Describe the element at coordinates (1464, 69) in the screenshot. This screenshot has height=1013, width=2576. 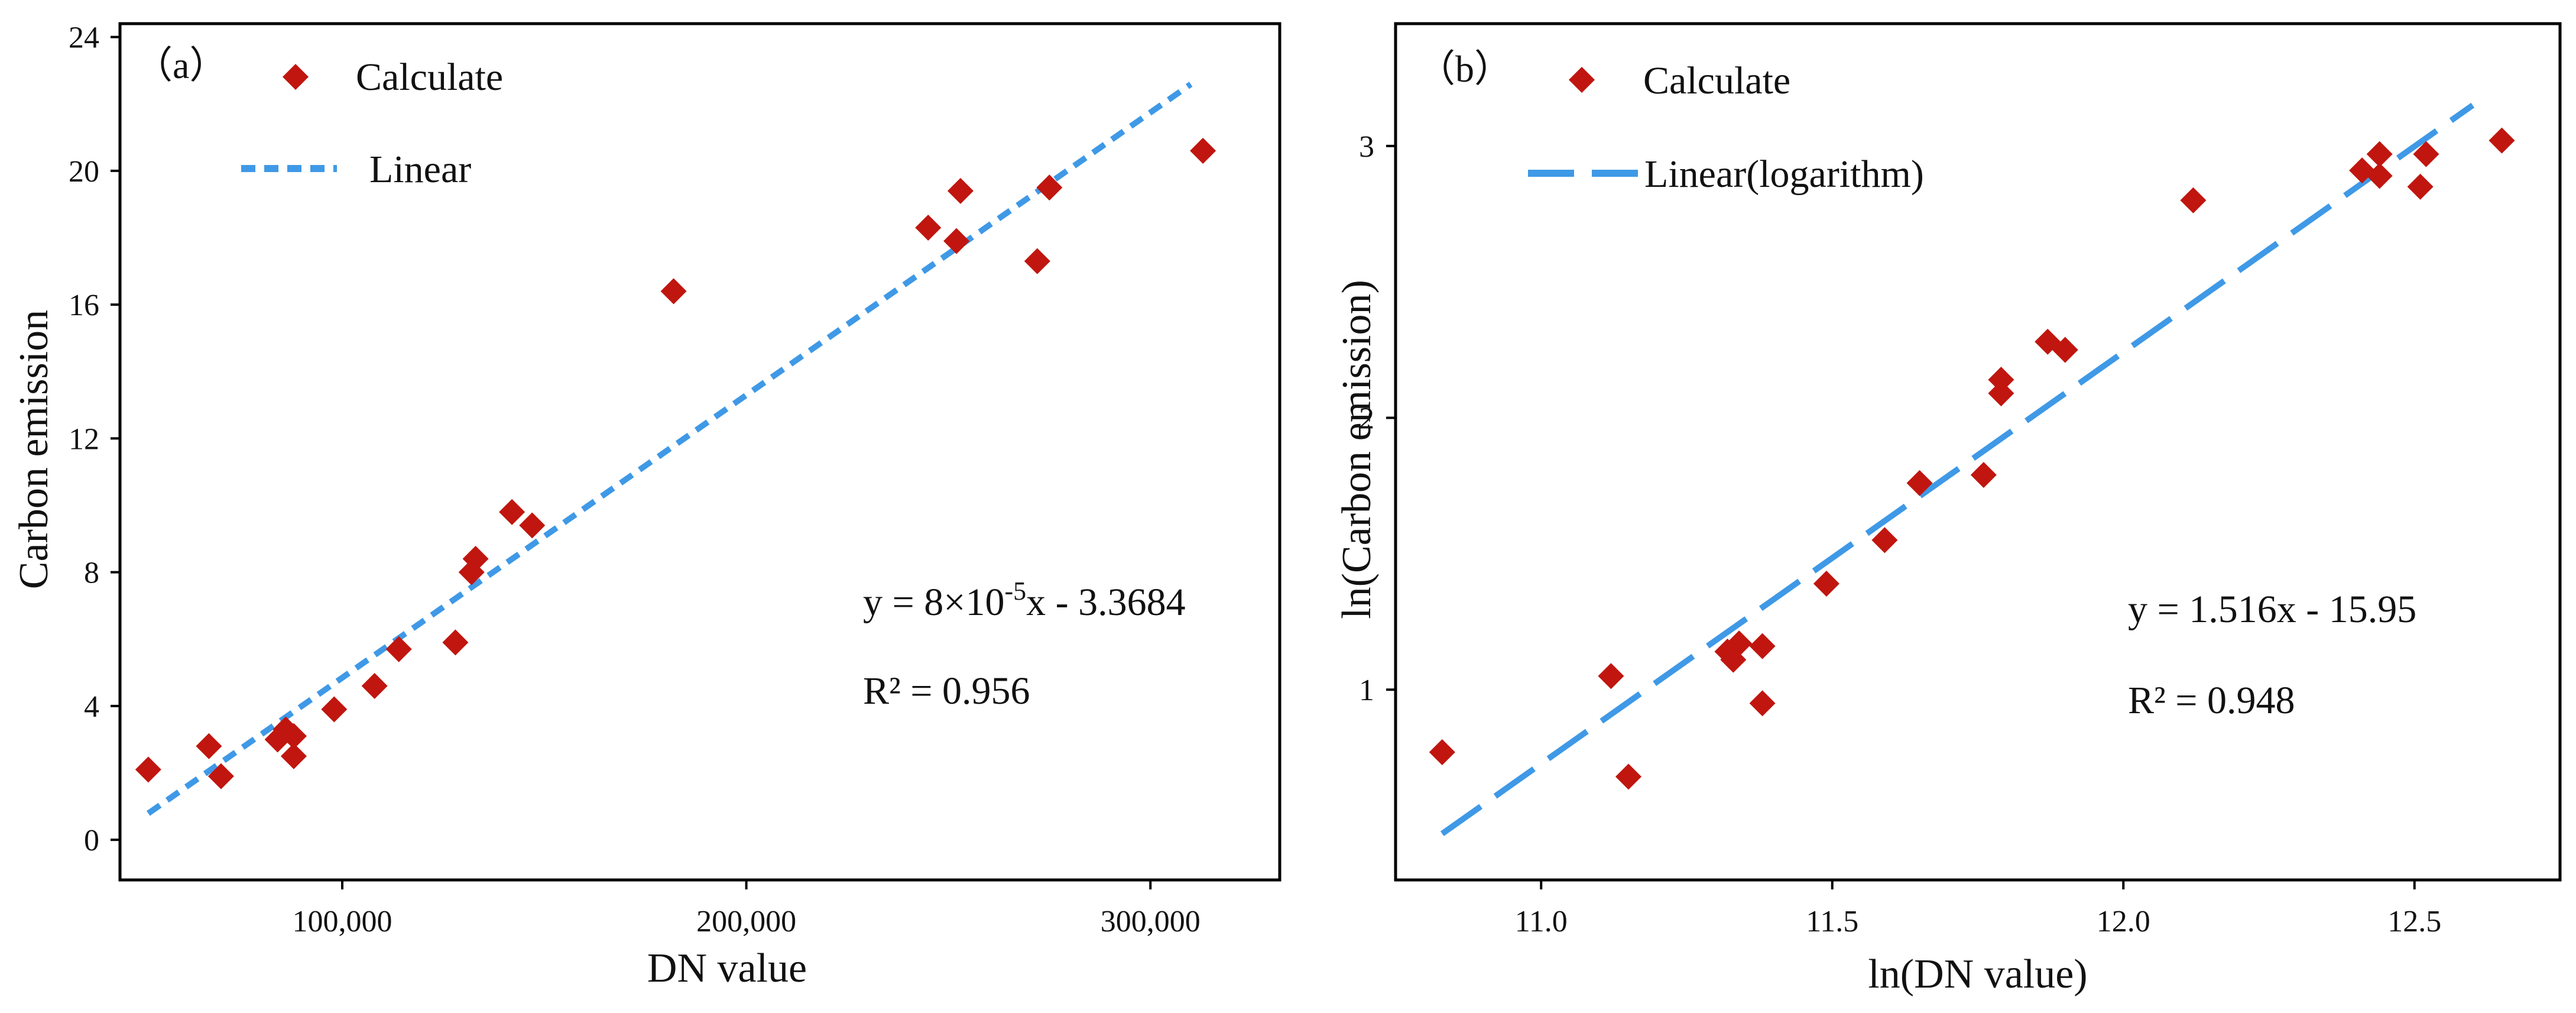
I see `panel-b-label: （b）` at that location.